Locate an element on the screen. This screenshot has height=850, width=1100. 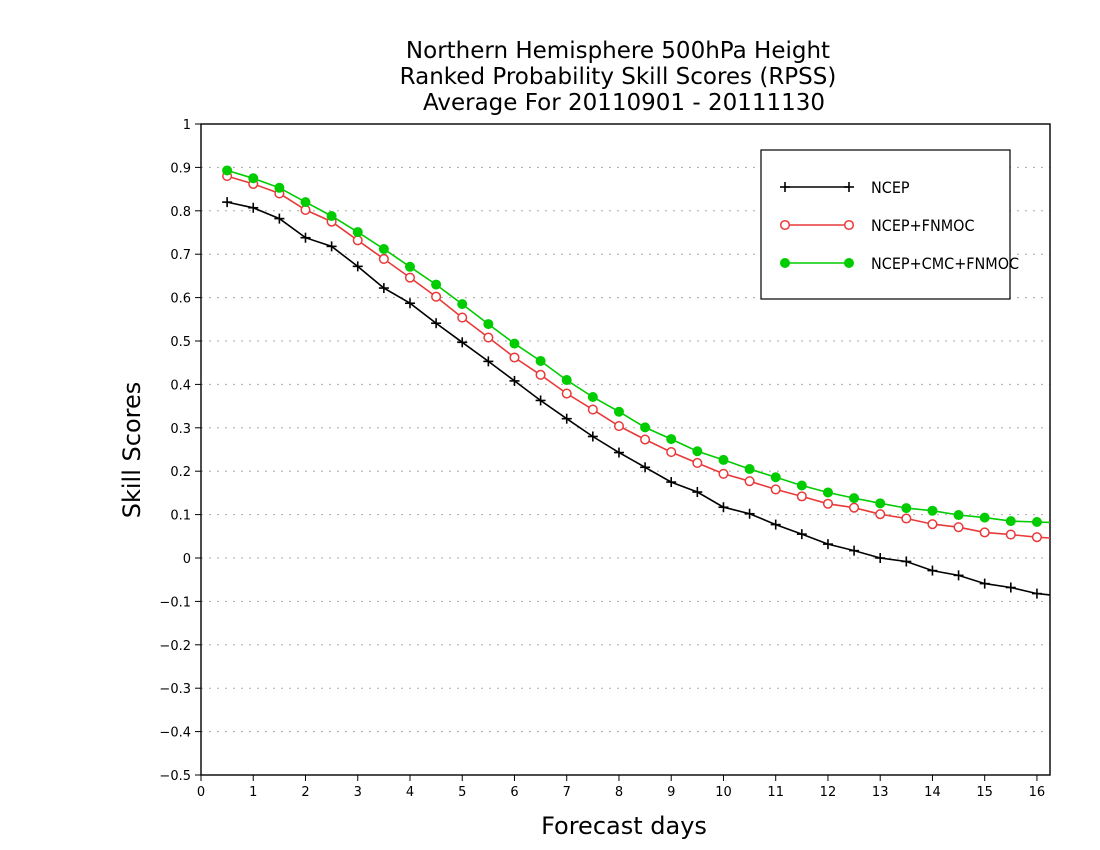
x-tick-label: 11 is located at coordinates (775, 792).